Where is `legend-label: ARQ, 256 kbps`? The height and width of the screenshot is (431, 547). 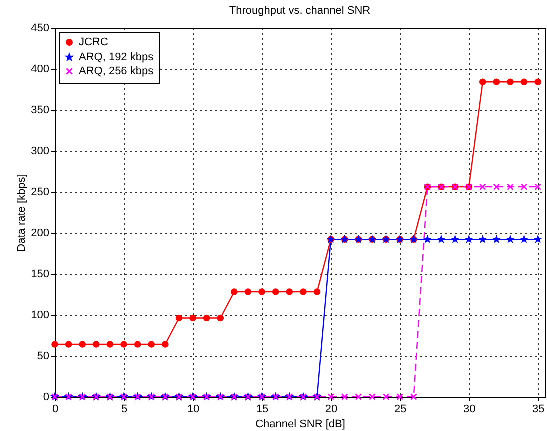 legend-label: ARQ, 256 kbps is located at coordinates (116, 72).